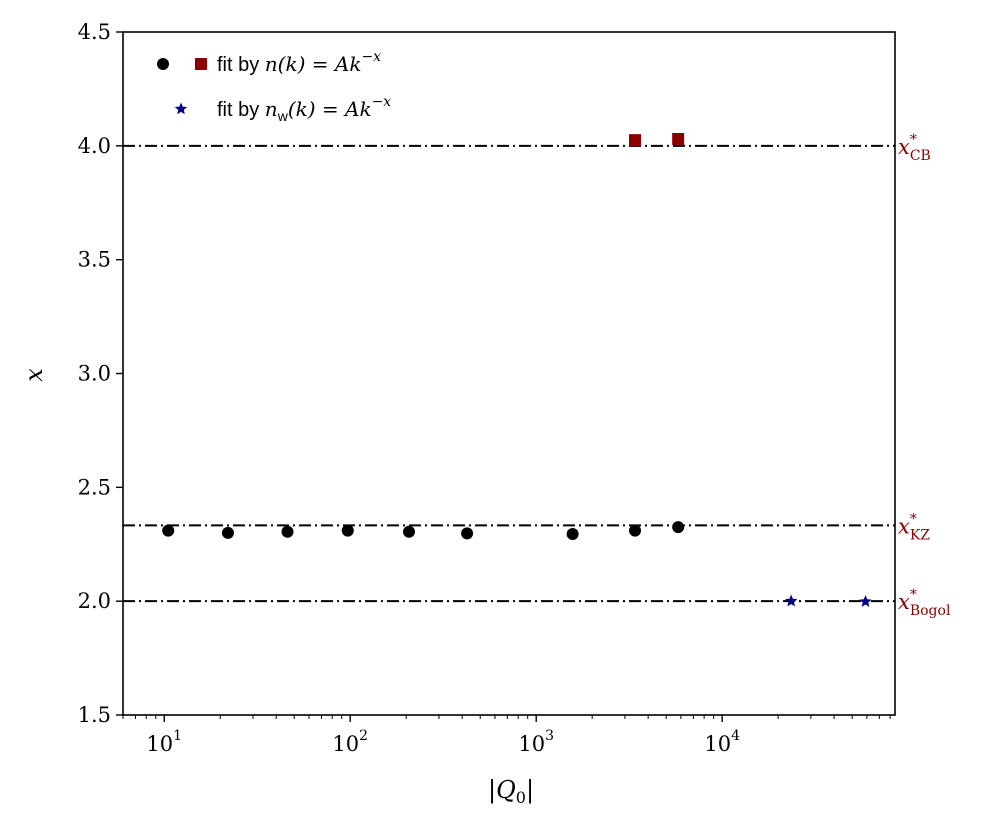 The width and height of the screenshot is (998, 830). What do you see at coordinates (94, 715) in the screenshot?
I see `y-tick-label: 1.5` at bounding box center [94, 715].